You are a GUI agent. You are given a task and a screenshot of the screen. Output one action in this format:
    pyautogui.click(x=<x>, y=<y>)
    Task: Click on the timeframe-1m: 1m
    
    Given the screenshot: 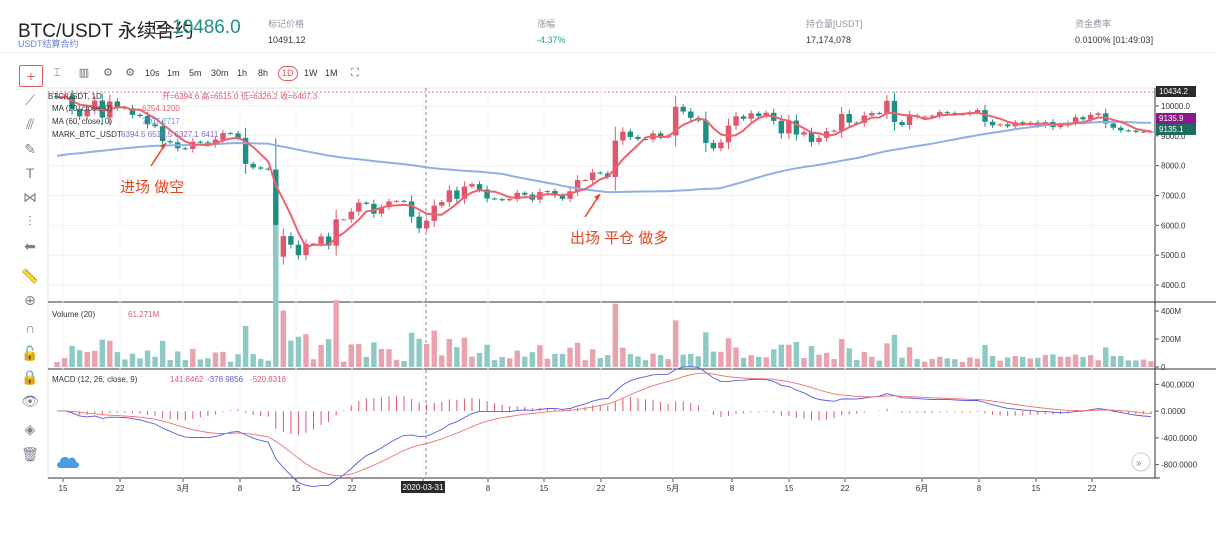 What is the action you would take?
    pyautogui.click(x=173, y=73)
    